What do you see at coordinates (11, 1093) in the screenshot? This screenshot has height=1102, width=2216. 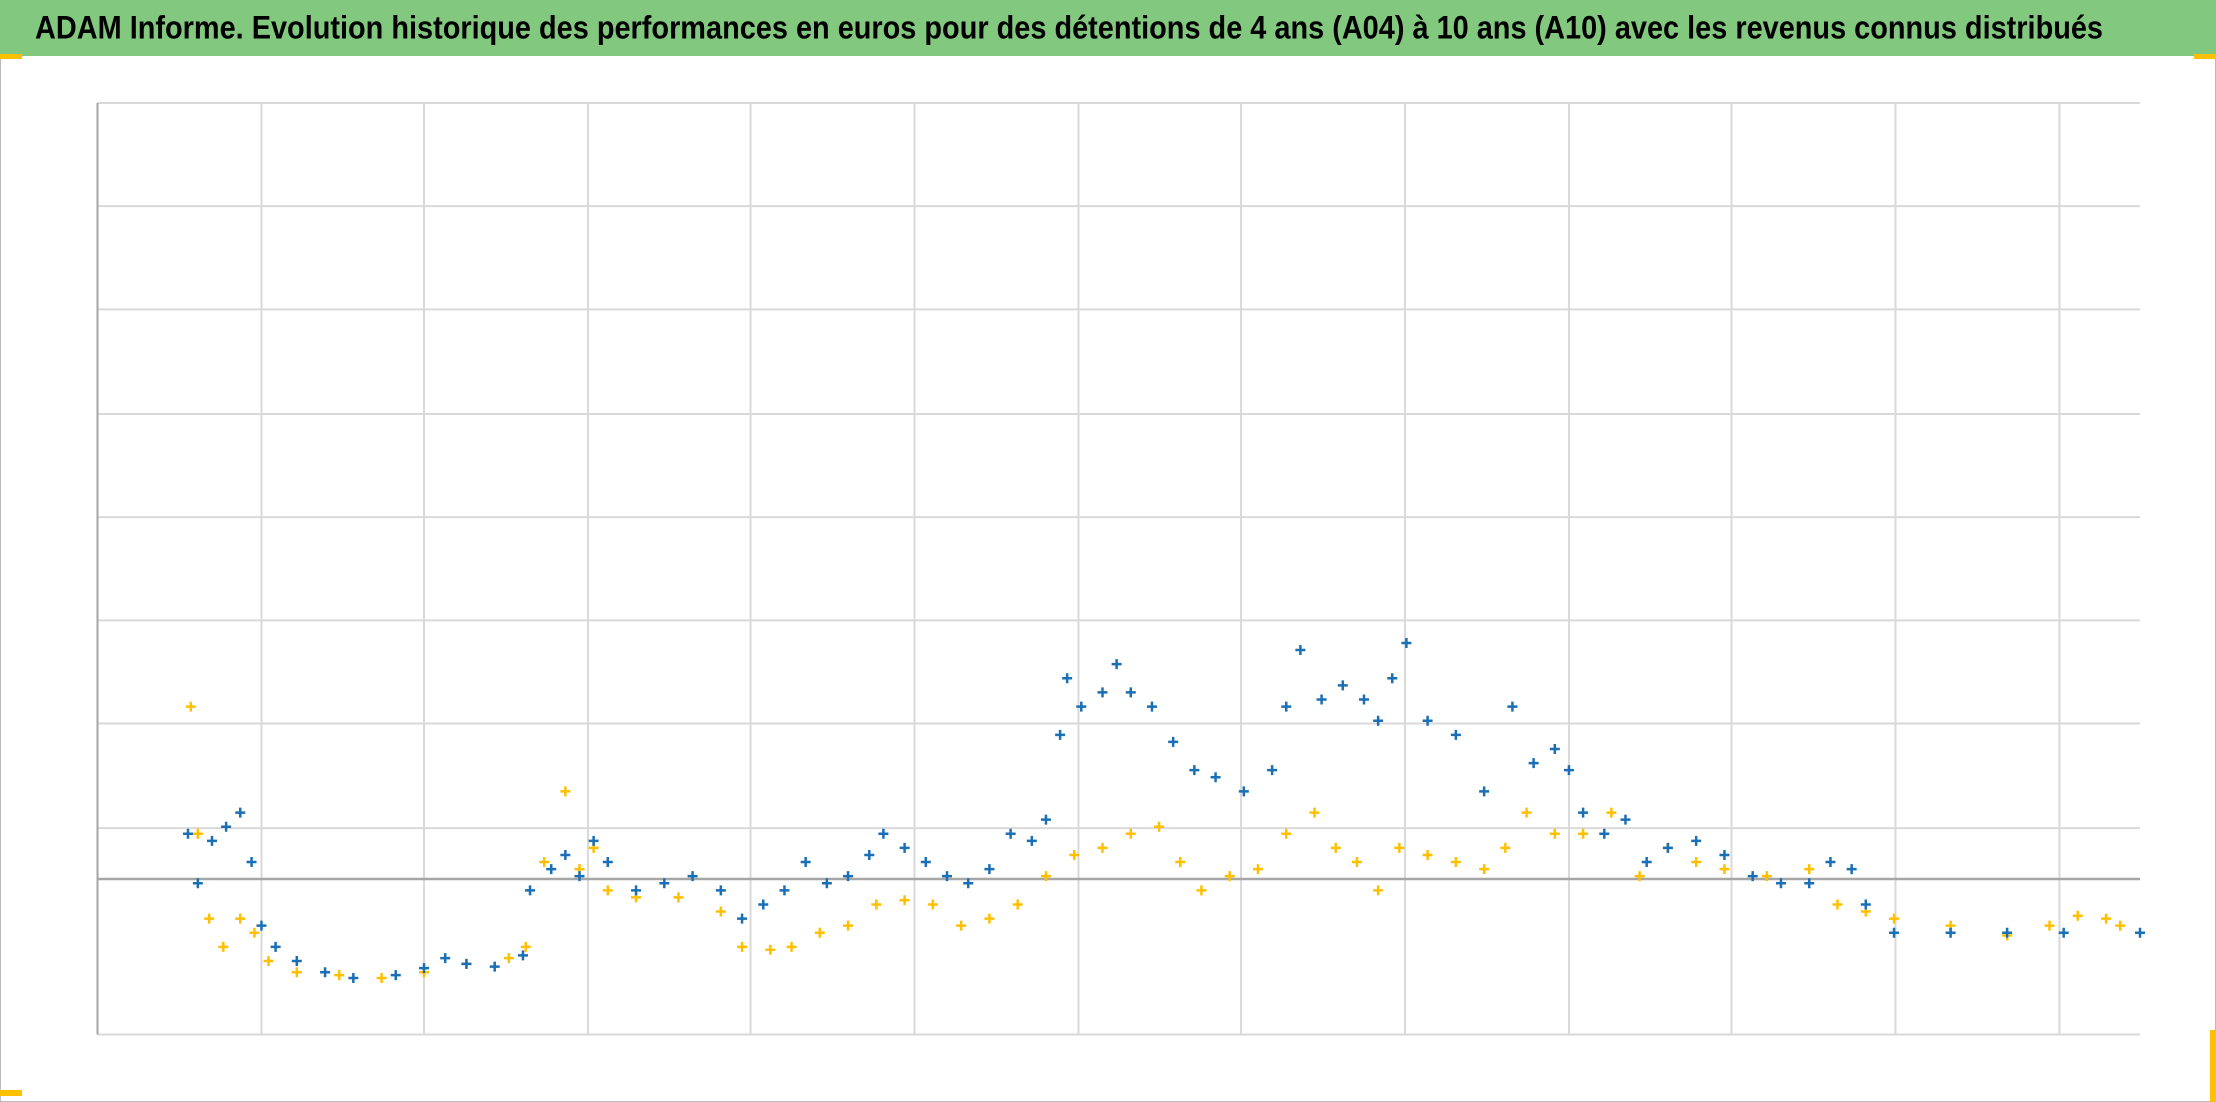 I see `corner` at bounding box center [11, 1093].